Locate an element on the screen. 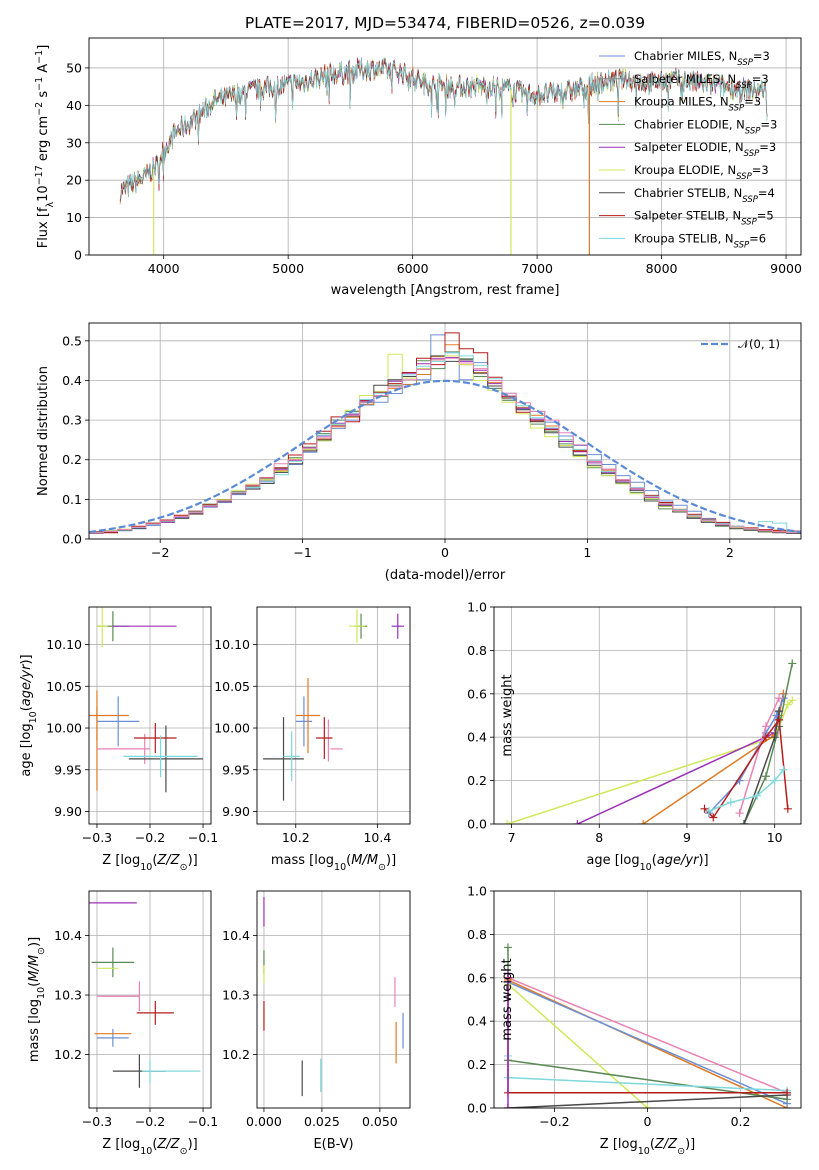 The image size is (819, 1170). x-tick-label: −0.2 is located at coordinates (554, 1121).